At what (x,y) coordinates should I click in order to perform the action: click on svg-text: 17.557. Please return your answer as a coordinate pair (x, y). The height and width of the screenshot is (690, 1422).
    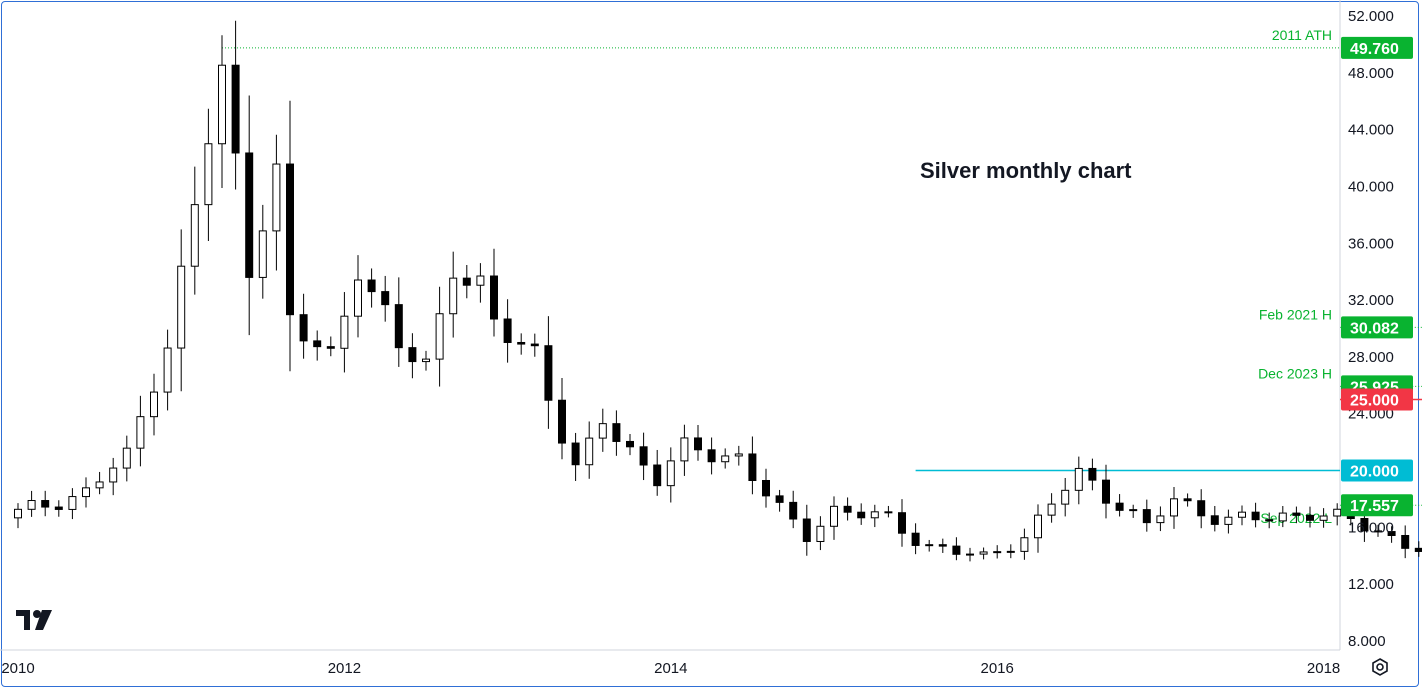
    Looking at the image, I should click on (1374, 506).